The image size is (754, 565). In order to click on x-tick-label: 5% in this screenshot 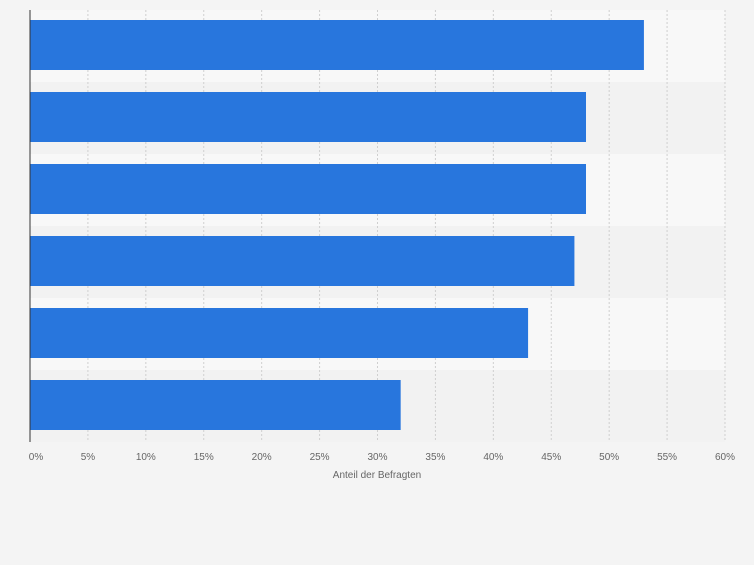, I will do `click(88, 457)`.